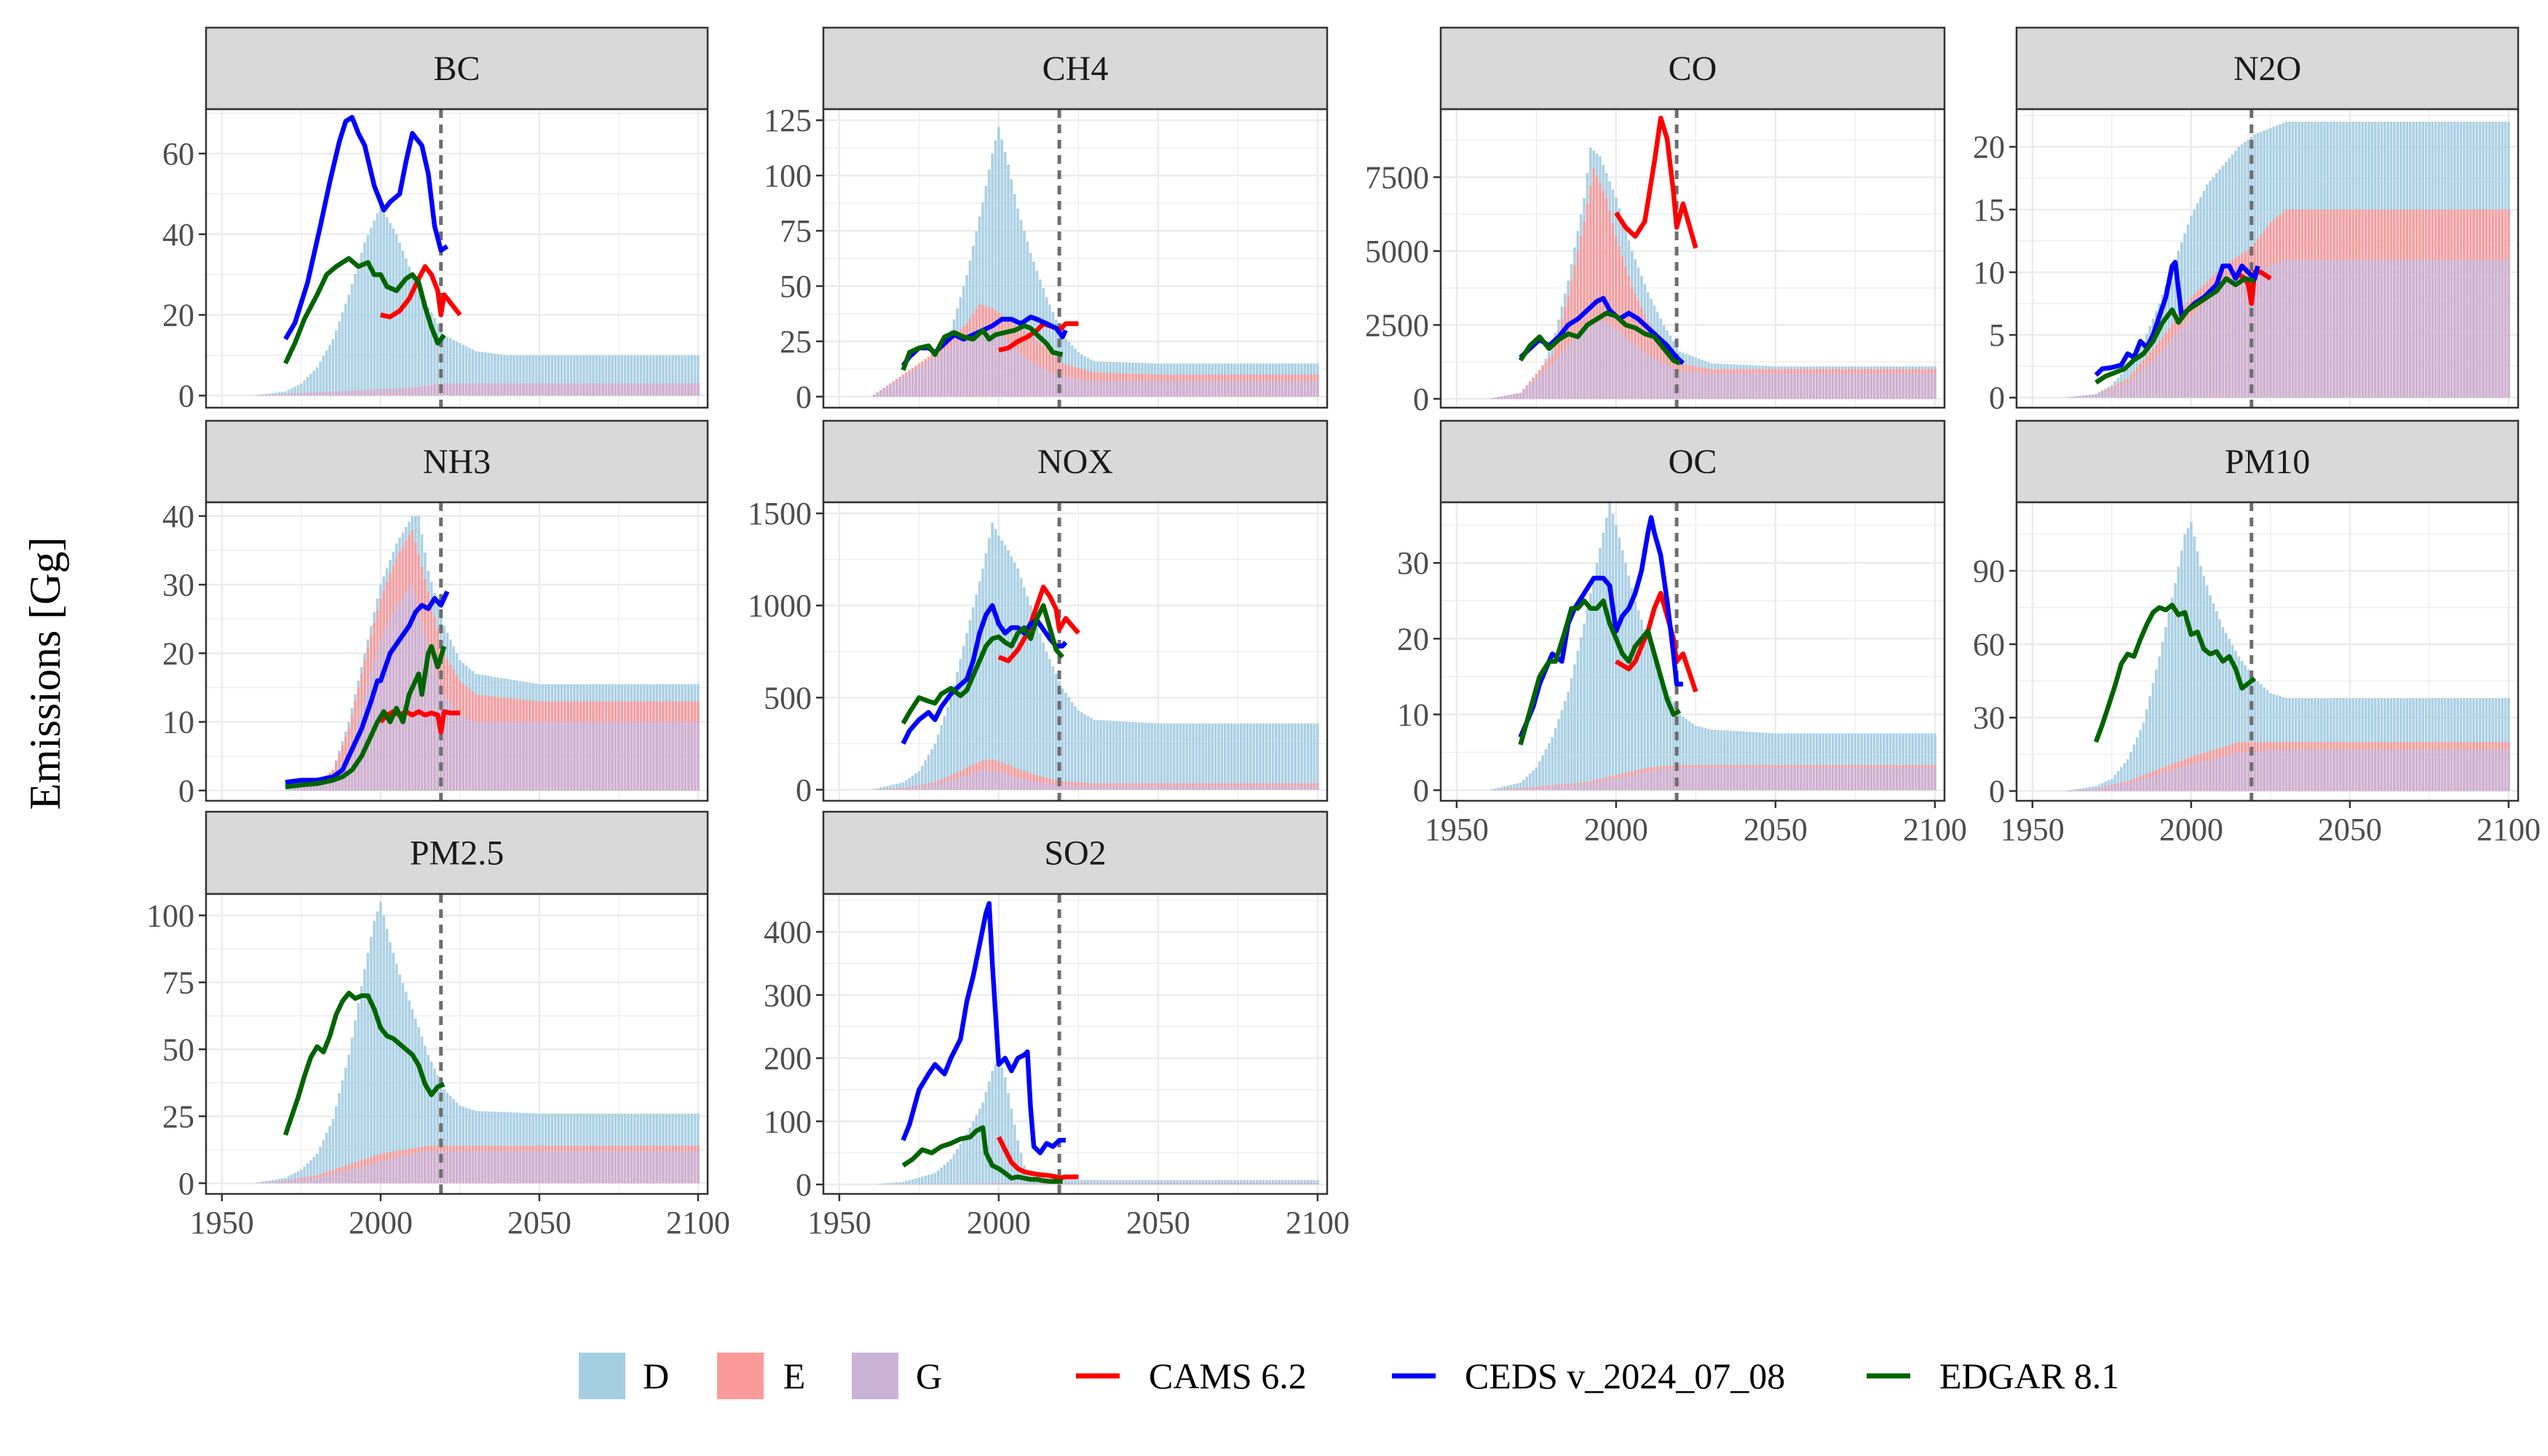  Describe the element at coordinates (794, 1376) in the screenshot. I see `legend-label-e: E` at that location.